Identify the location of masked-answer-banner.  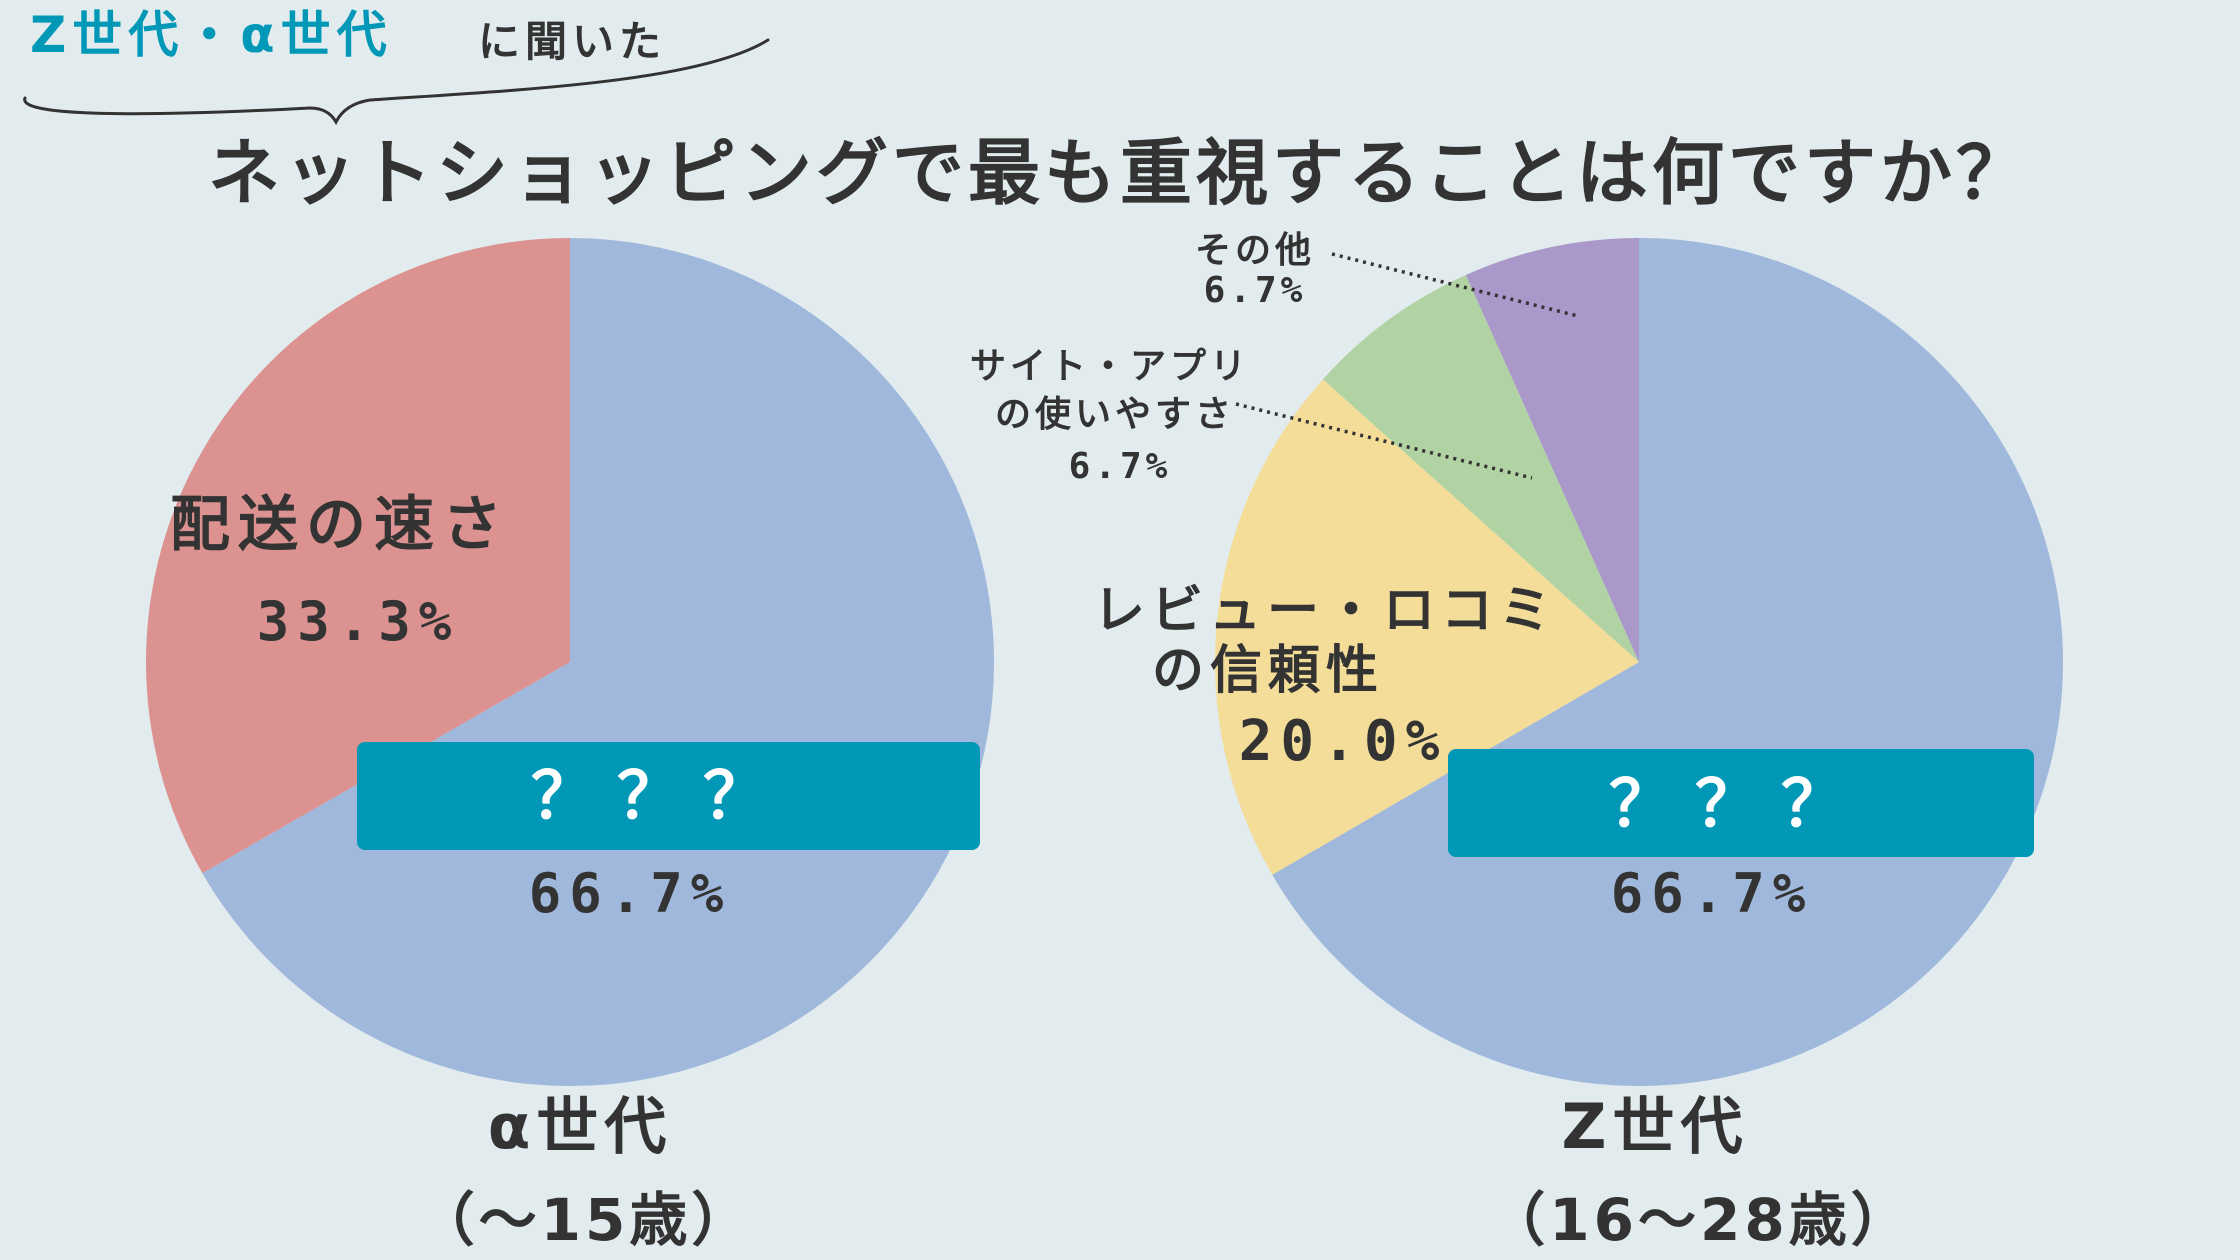
(668, 796).